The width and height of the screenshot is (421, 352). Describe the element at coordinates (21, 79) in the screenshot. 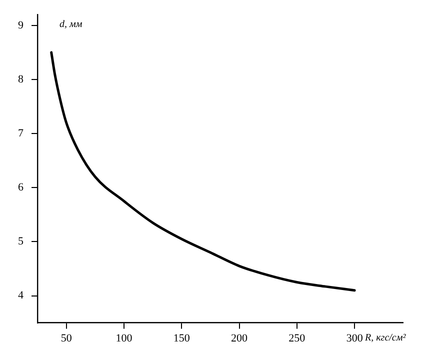

I see `y-tick-label: 8` at that location.